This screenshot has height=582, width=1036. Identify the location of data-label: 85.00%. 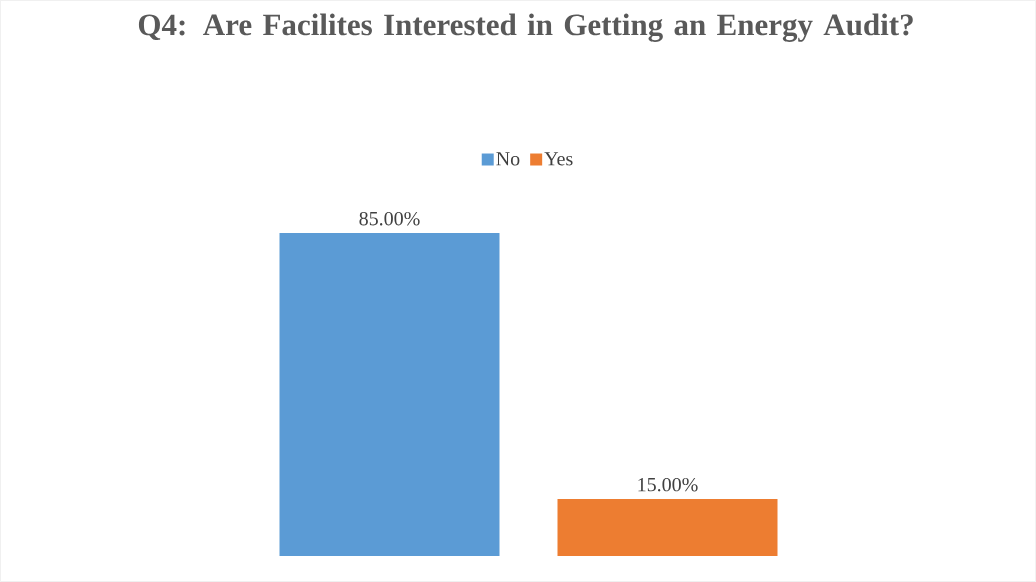
(389, 218).